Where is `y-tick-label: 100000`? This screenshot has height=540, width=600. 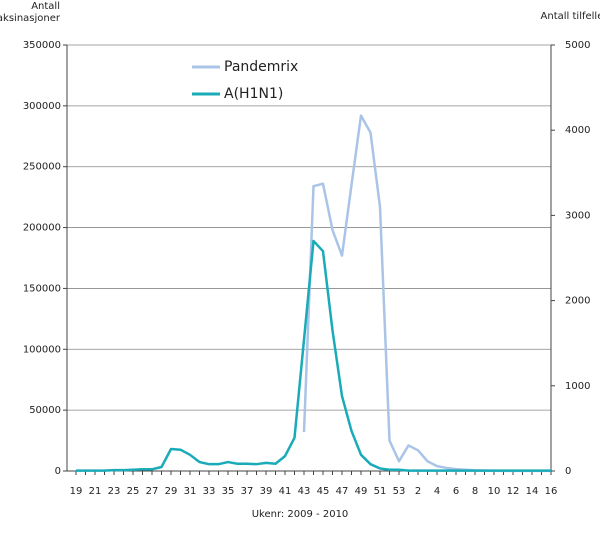 y-tick-label: 100000 is located at coordinates (42, 349).